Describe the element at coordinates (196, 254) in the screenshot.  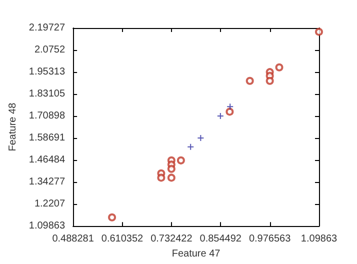
I see `x-axis-title: Feature 47` at that location.